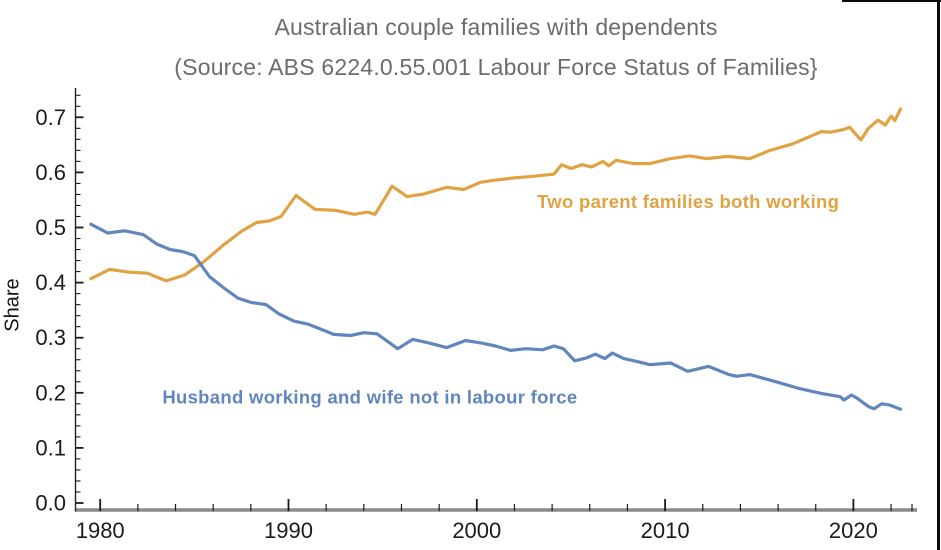 This screenshot has height=550, width=941. What do you see at coordinates (50, 337) in the screenshot?
I see `y-tick-label: 0.3` at bounding box center [50, 337].